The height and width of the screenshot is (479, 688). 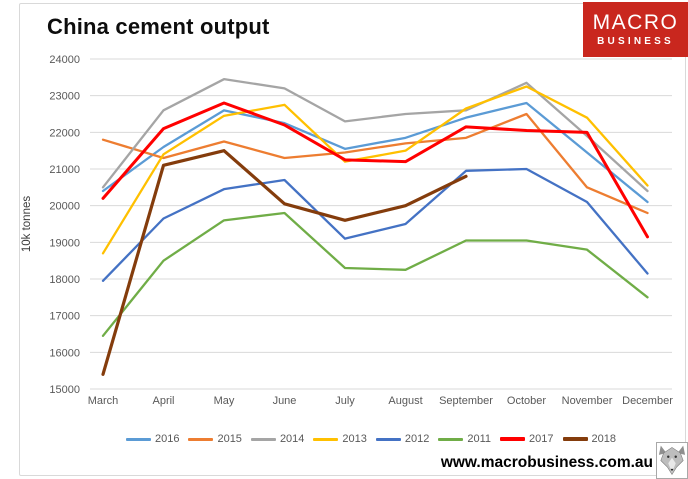 I want to click on legend-item-2014: 2014, so click(x=277, y=439).